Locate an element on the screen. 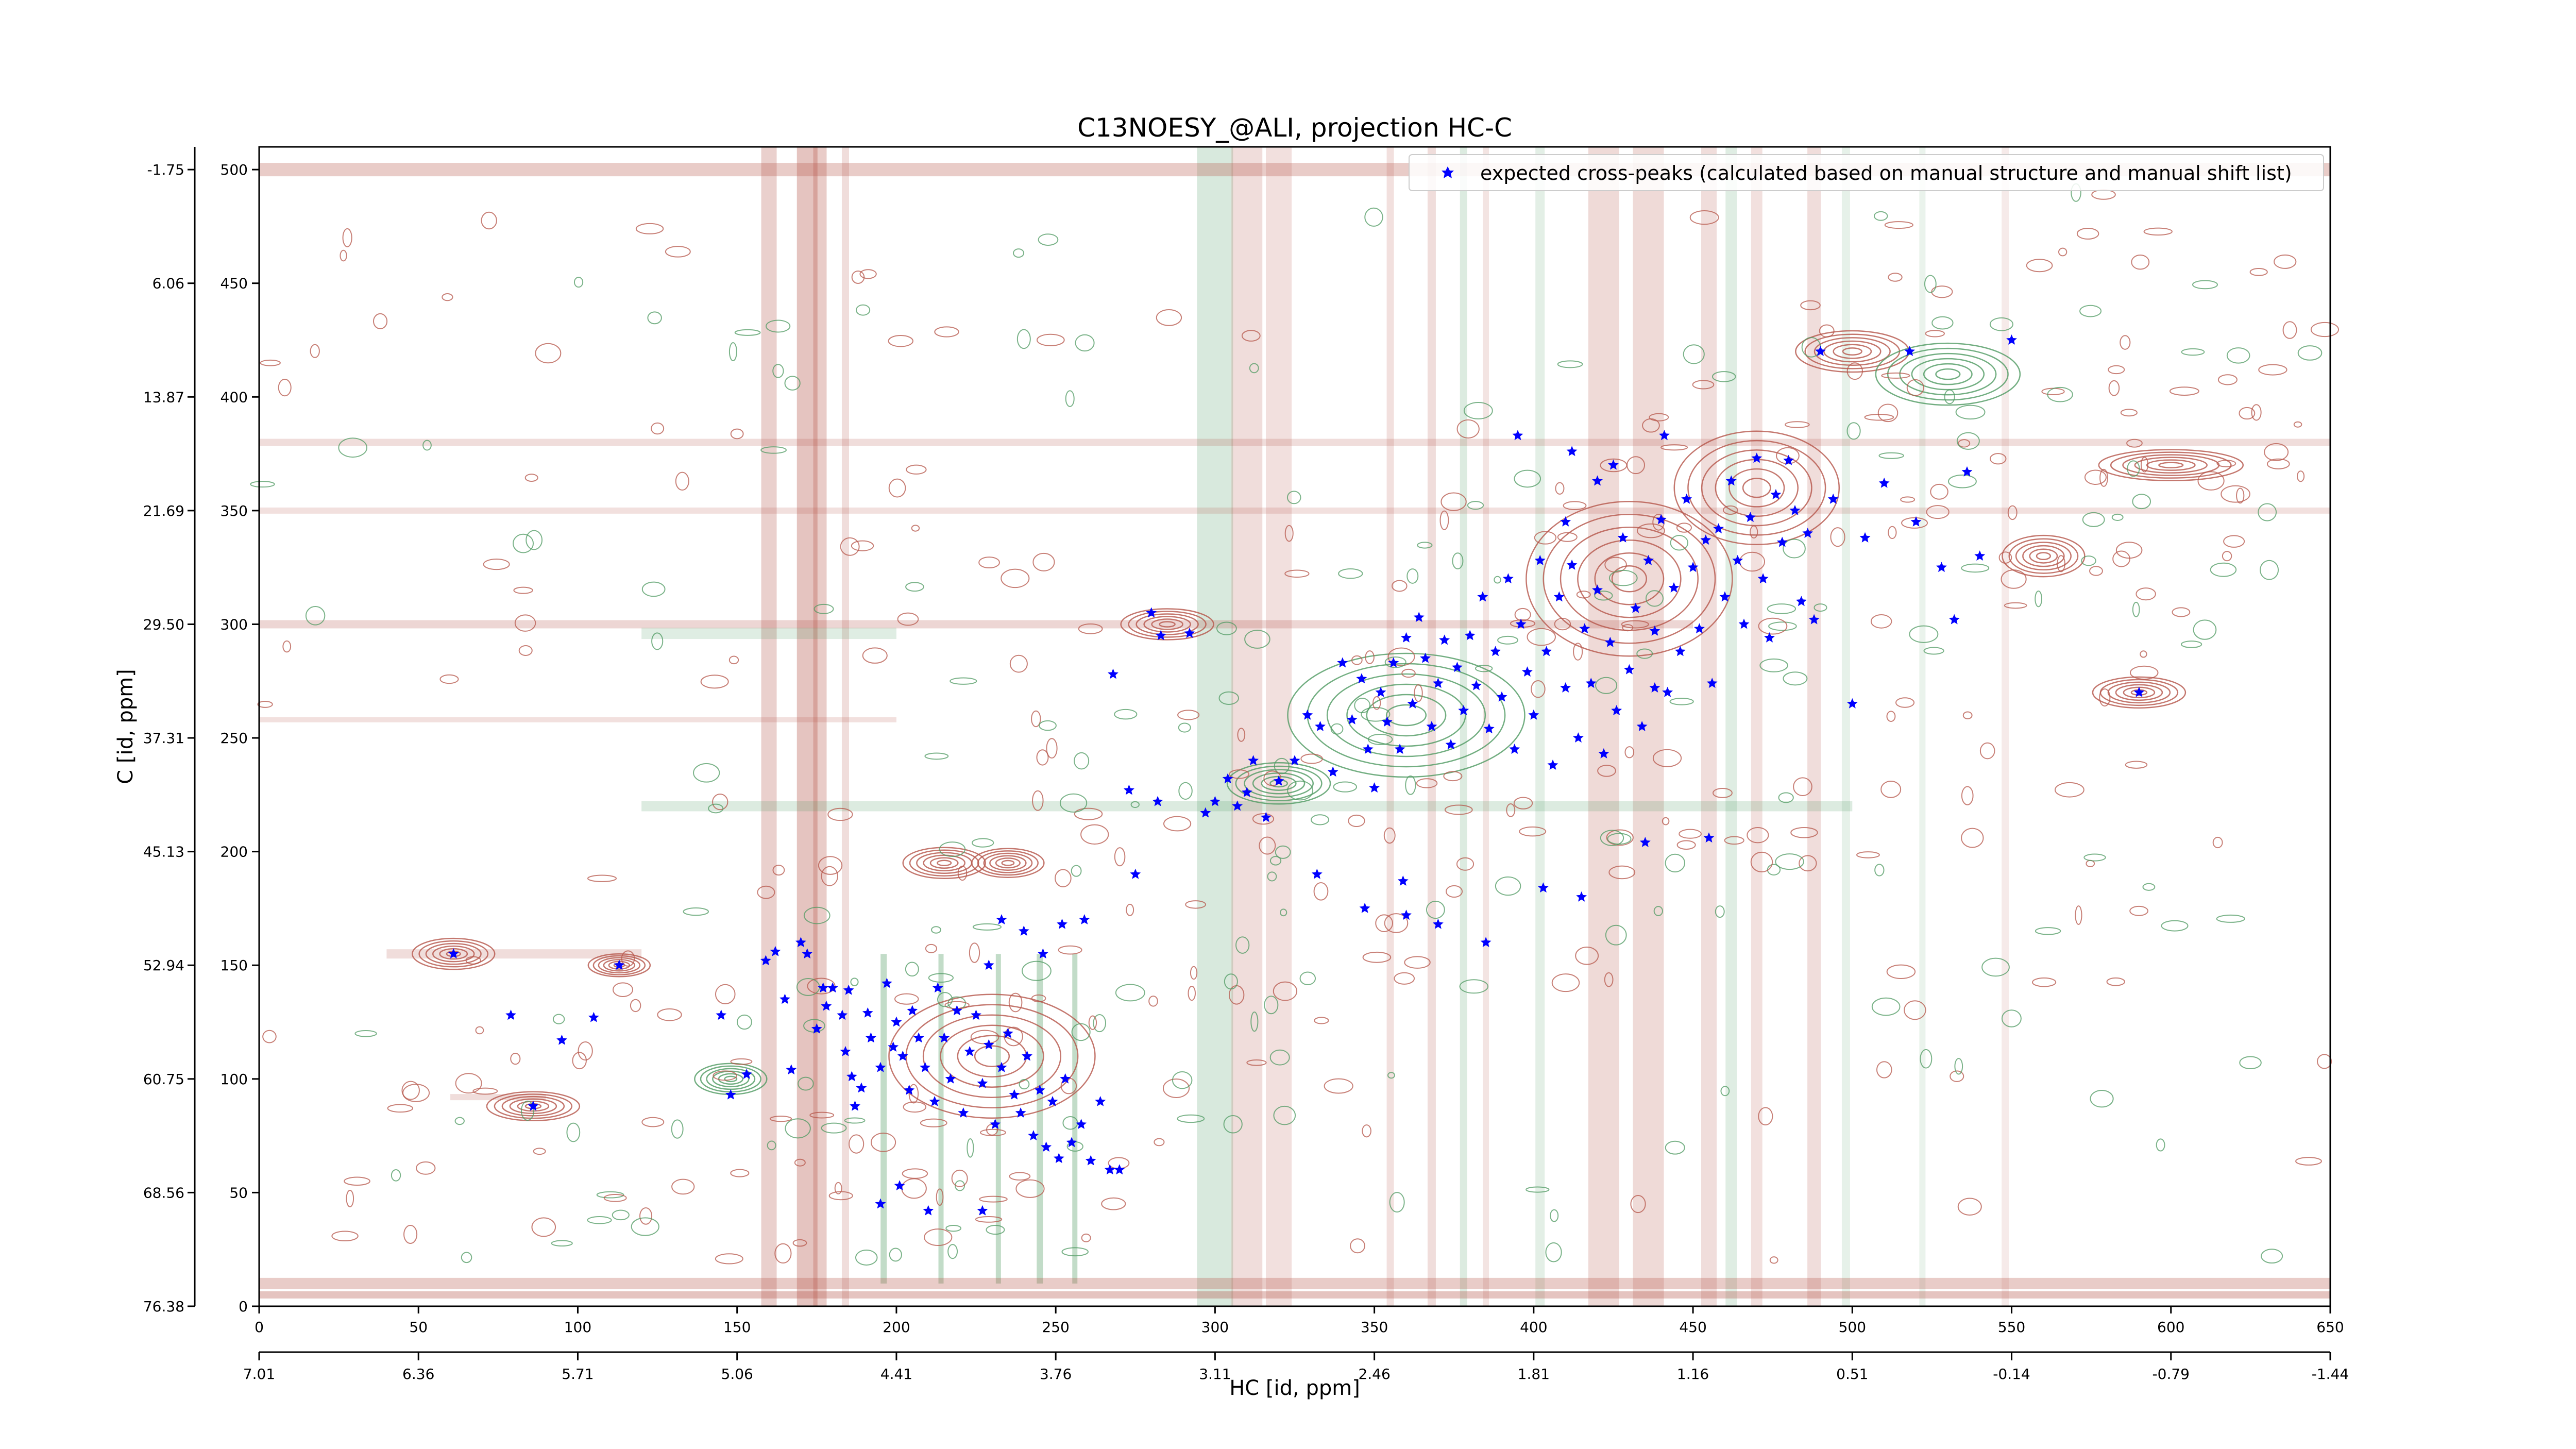 The height and width of the screenshot is (1449, 2576). y-tick-label: 0 is located at coordinates (244, 1306).